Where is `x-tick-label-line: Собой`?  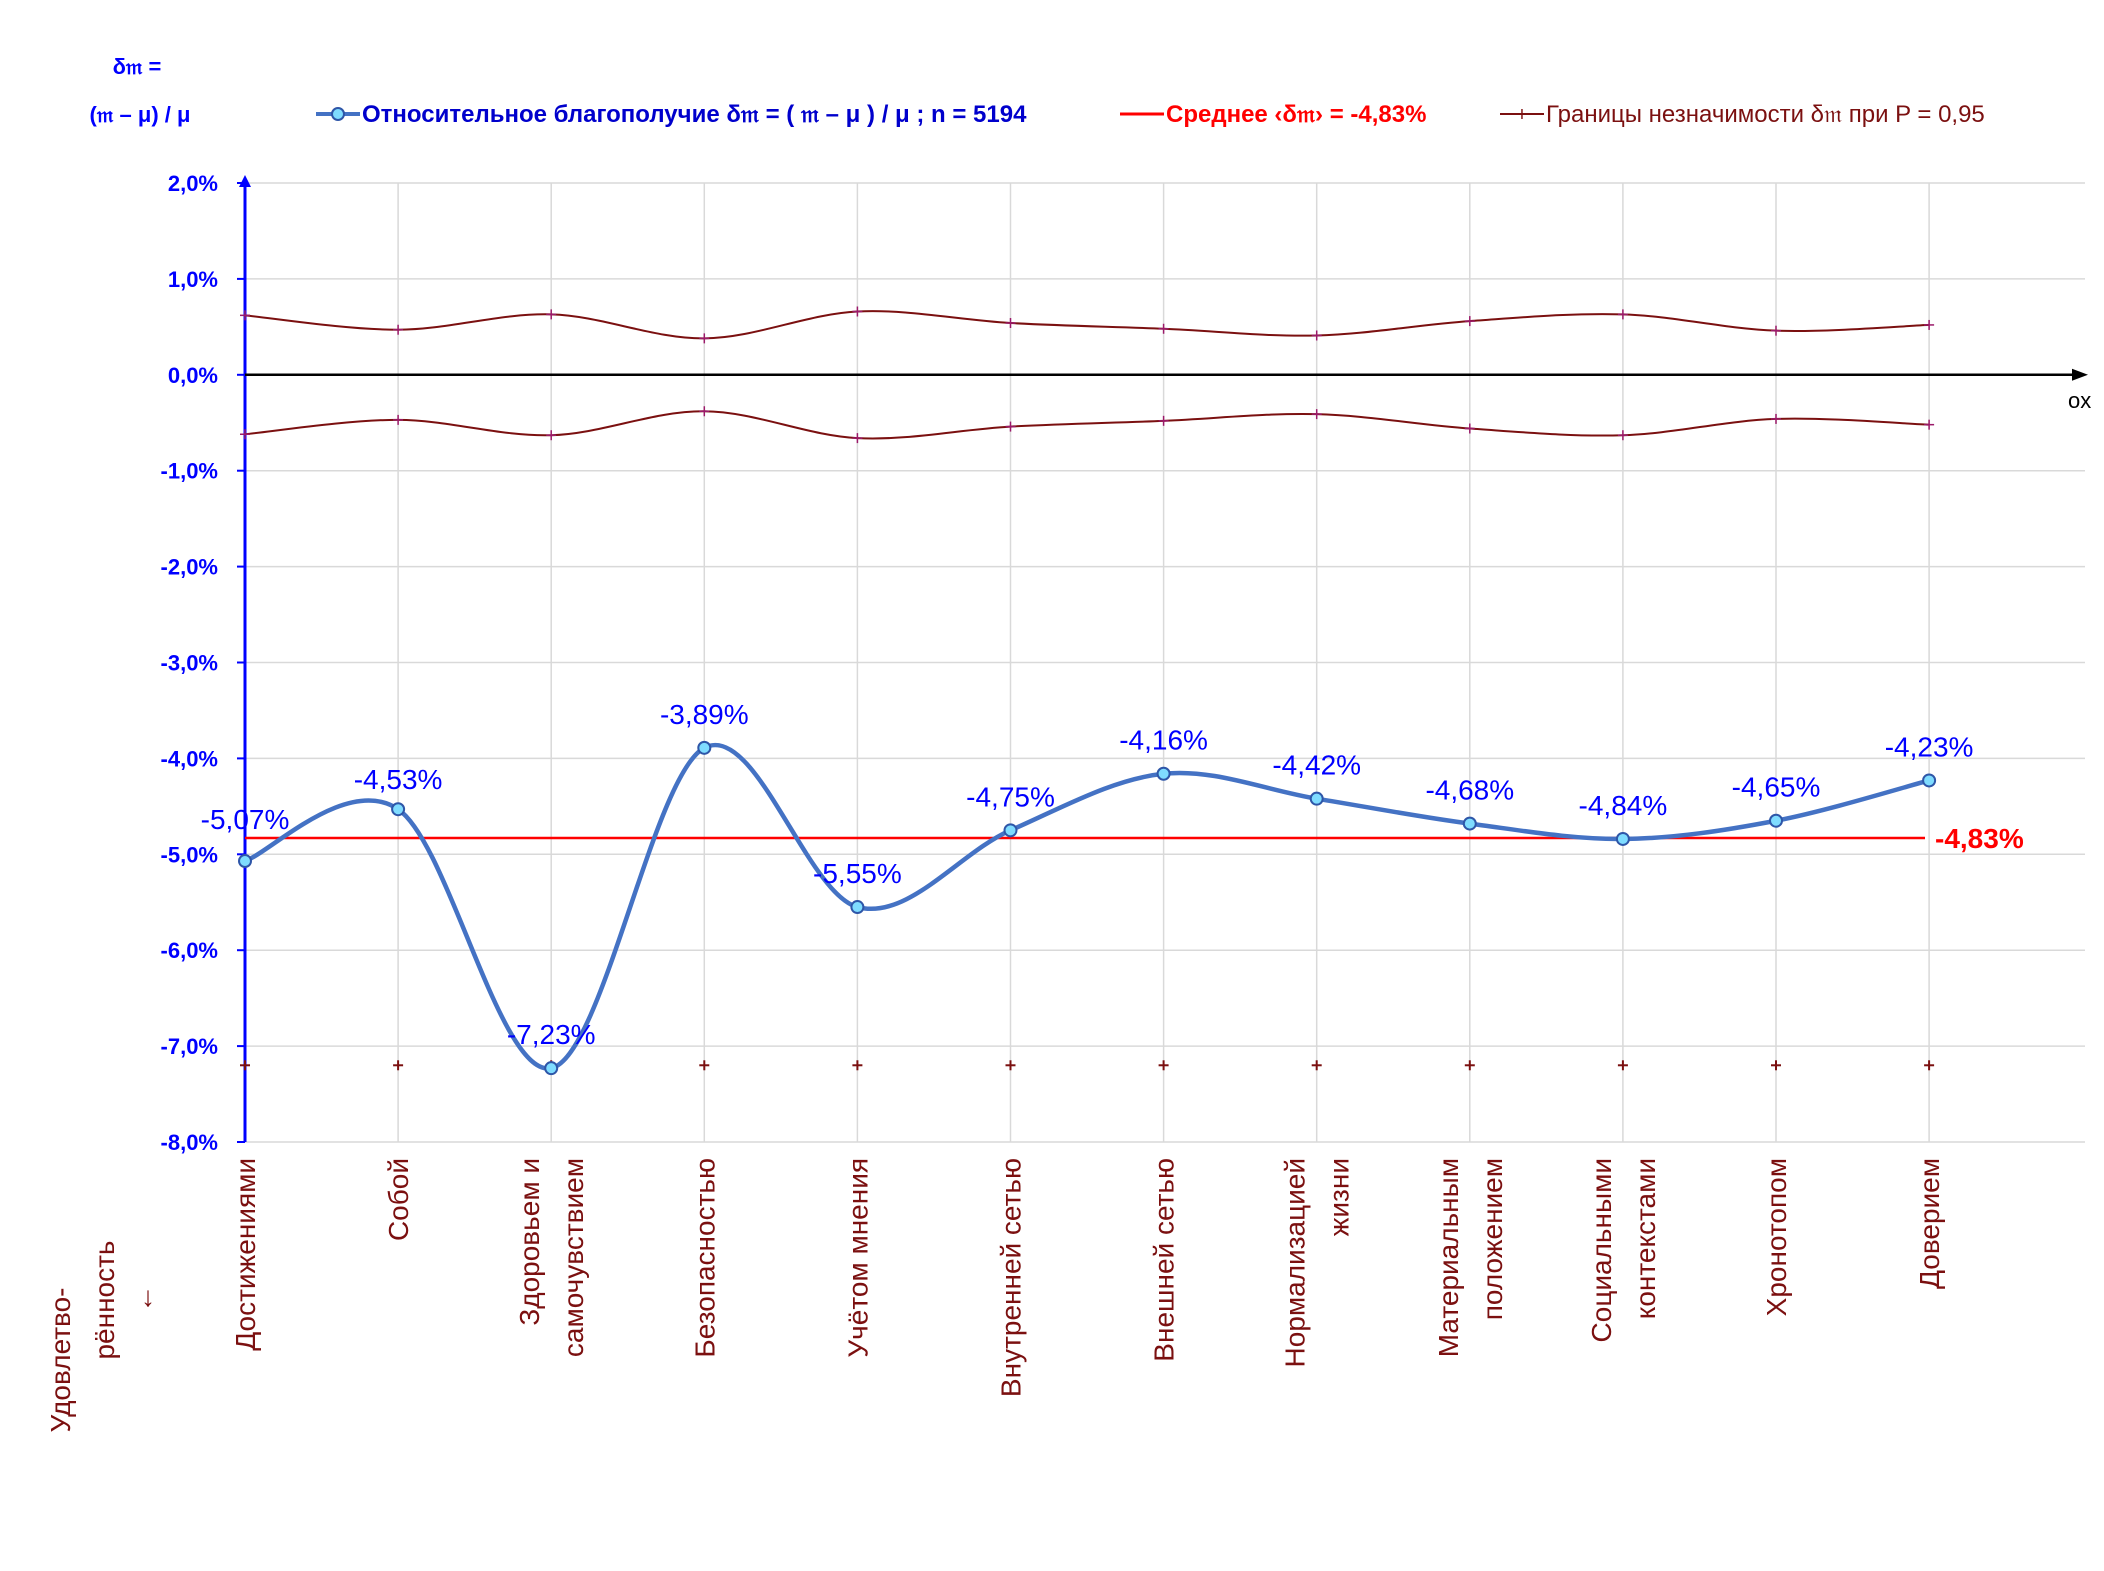 x-tick-label-line: Собой is located at coordinates (398, 1199).